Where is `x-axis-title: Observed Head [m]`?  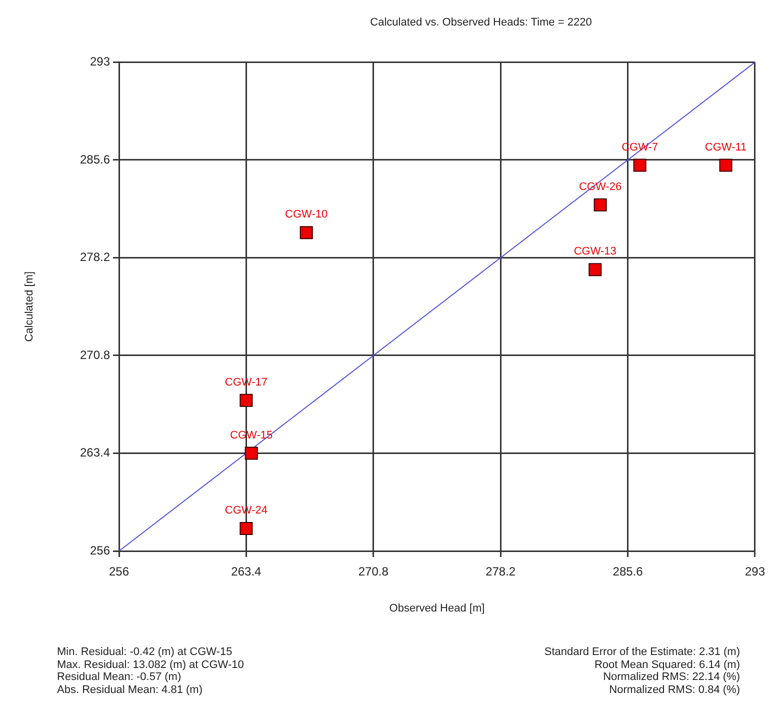
x-axis-title: Observed Head [m] is located at coordinates (437, 608).